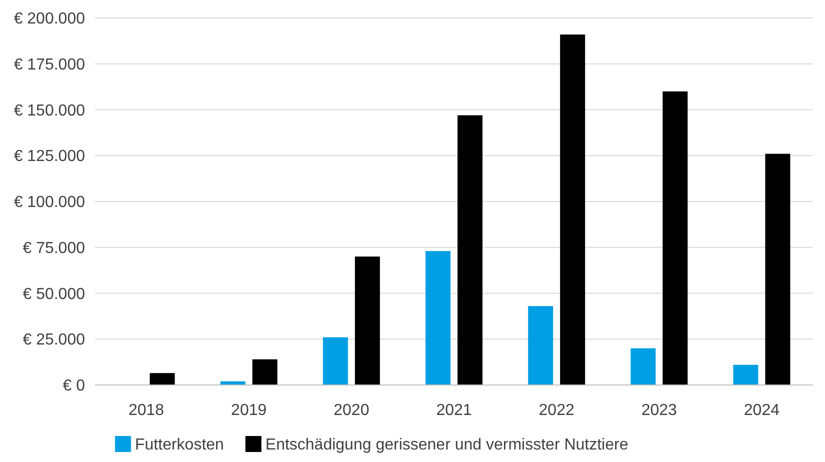 Image resolution: width=825 pixels, height=462 pixels. What do you see at coordinates (454, 410) in the screenshot?
I see `x-tick-label: 2021` at bounding box center [454, 410].